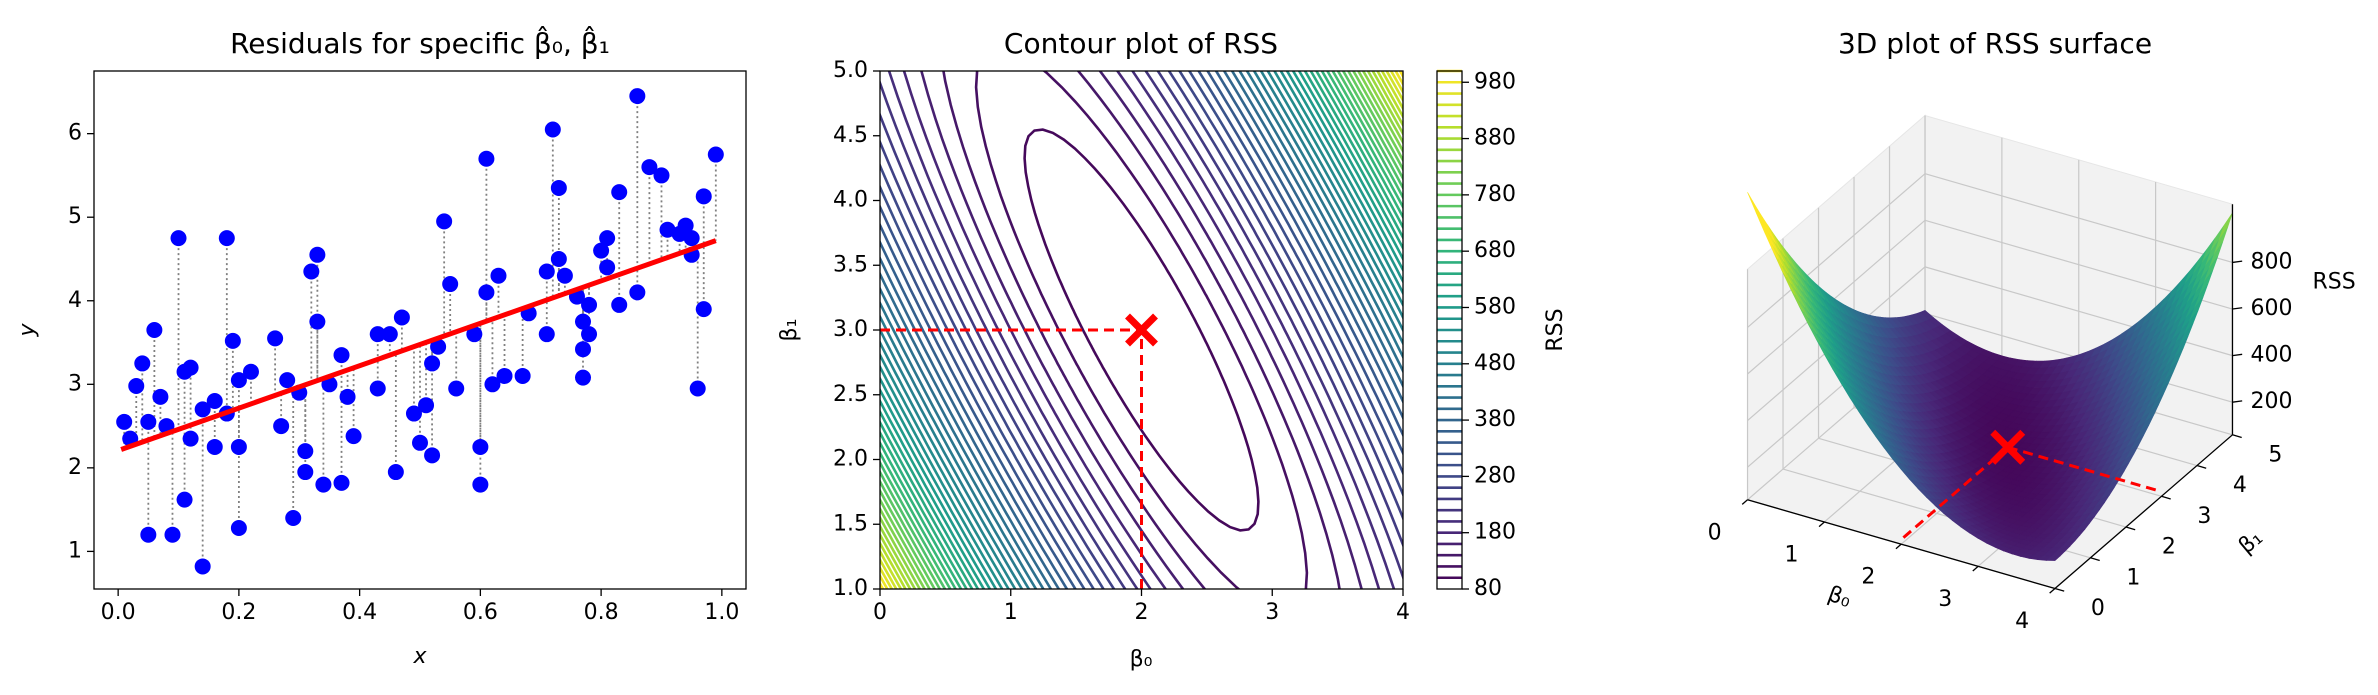 This screenshot has height=695, width=2378. Describe the element at coordinates (789, 330) in the screenshot. I see `y-axis-label: β₁` at that location.